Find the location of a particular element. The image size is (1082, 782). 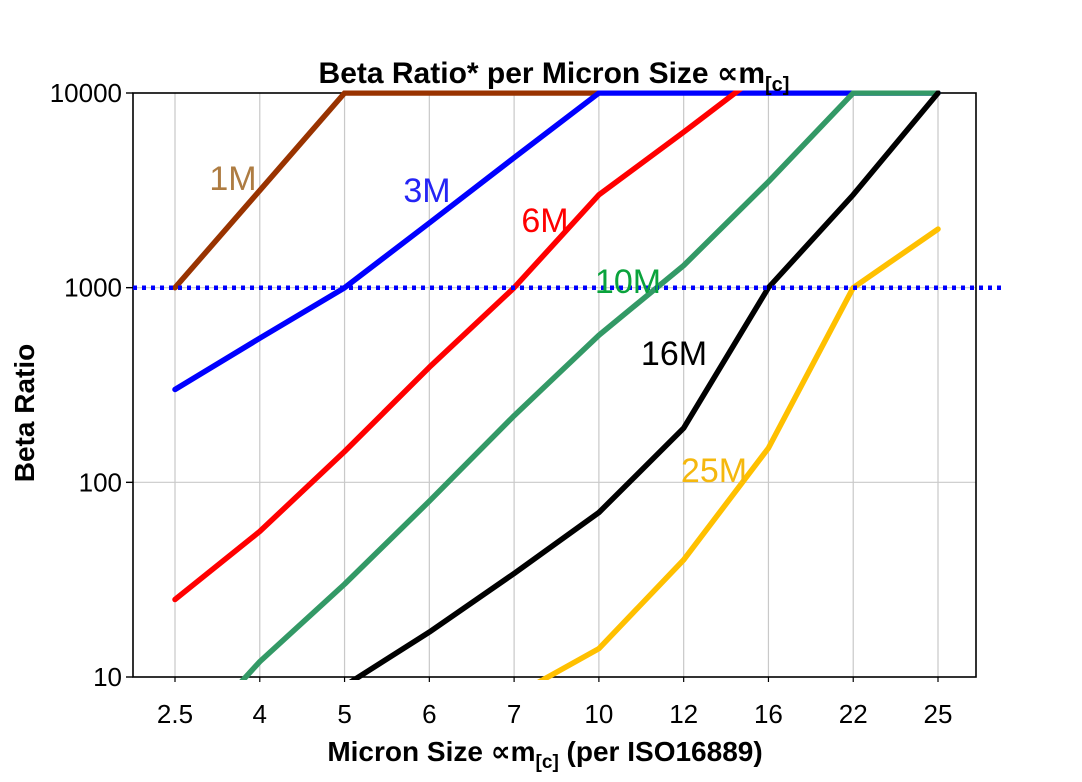

y-tick-labels: 10000 1000 100 10 is located at coordinates (86, 385).